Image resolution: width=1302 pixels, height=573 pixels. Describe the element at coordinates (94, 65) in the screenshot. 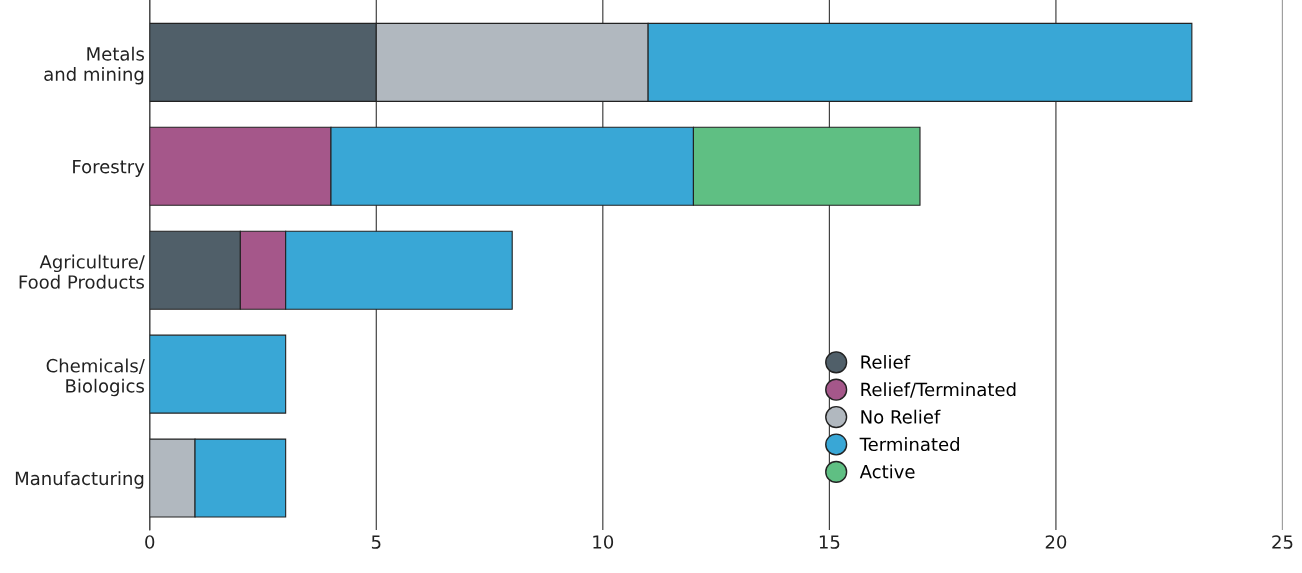

I see `y-tick-label: Metals and mining` at that location.